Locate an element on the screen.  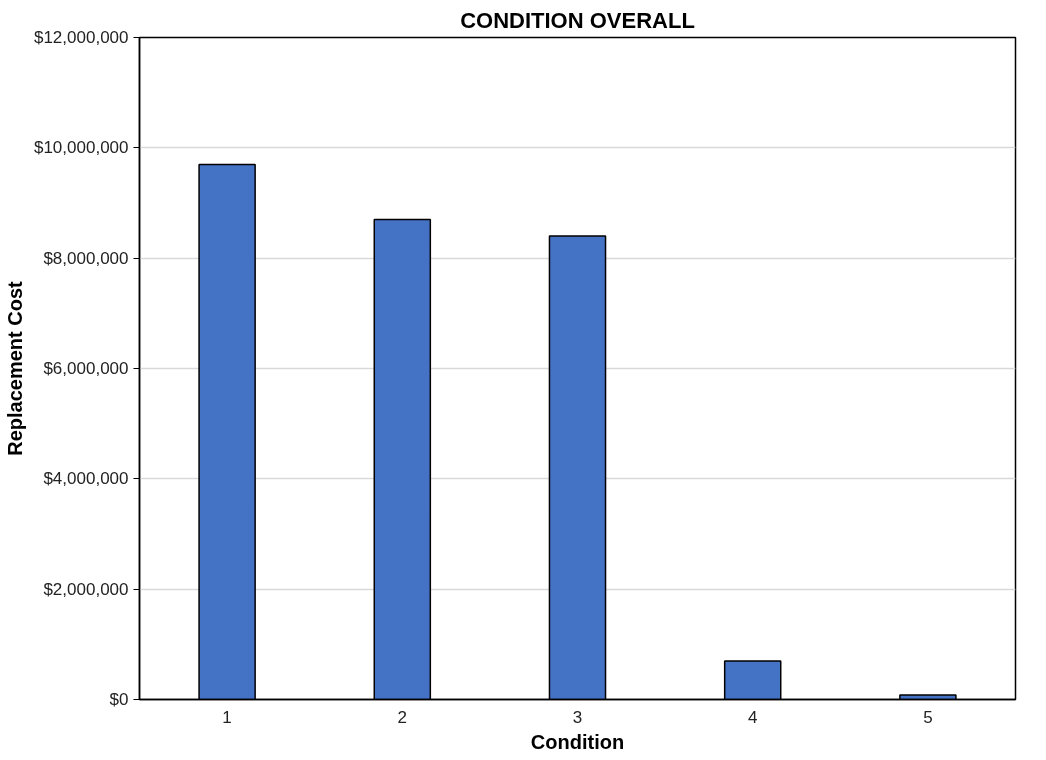
x-tick-label: 4 is located at coordinates (752, 717).